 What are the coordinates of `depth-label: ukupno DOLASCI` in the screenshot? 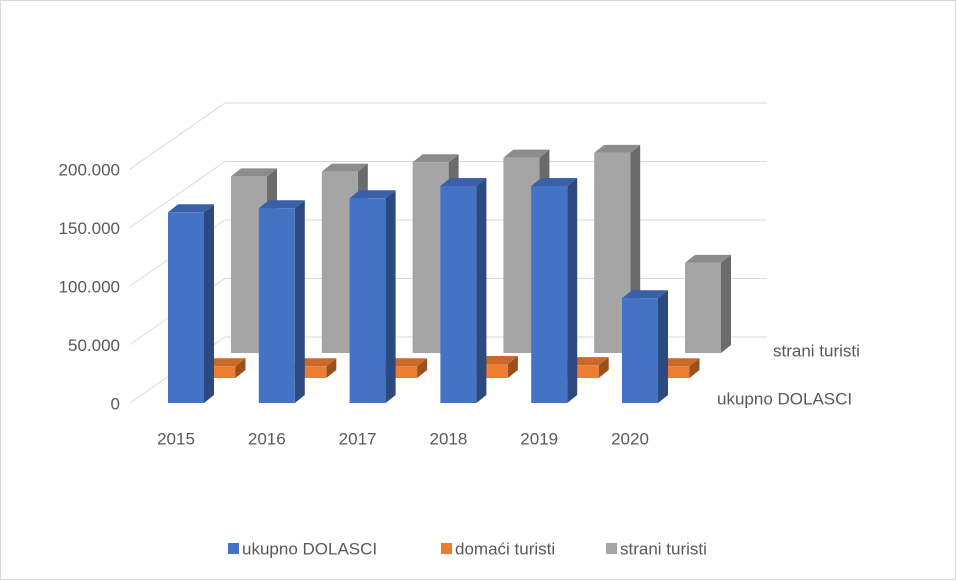 It's located at (784, 398).